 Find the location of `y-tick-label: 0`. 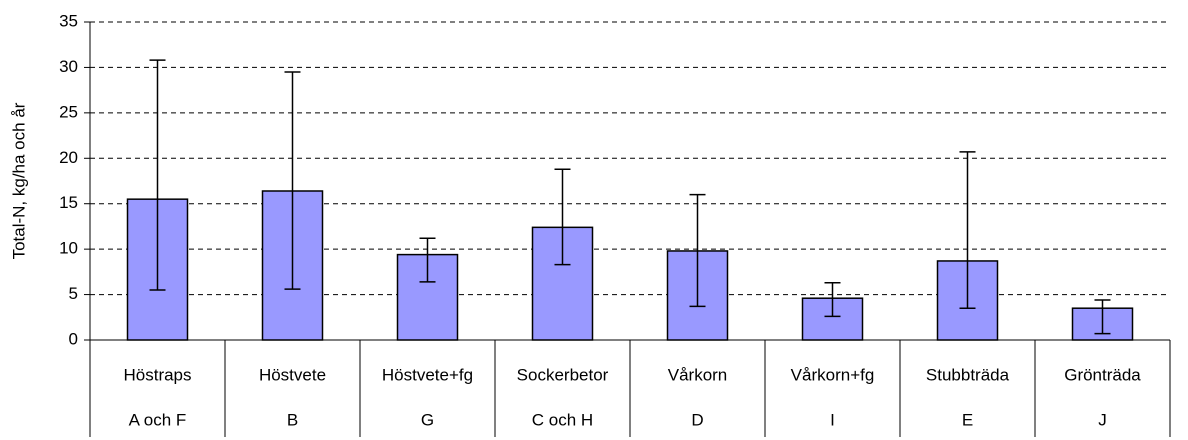

y-tick-label: 0 is located at coordinates (73, 338).